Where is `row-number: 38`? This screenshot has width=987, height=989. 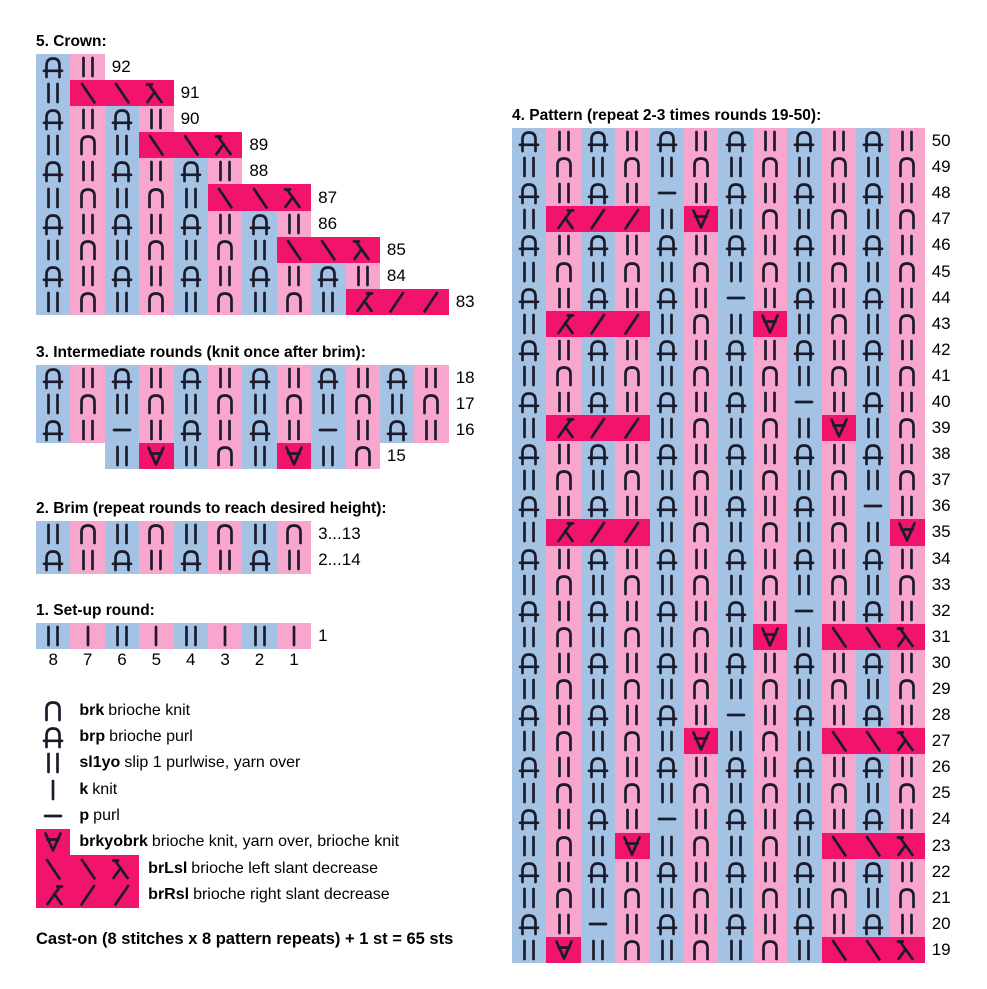
row-number: 38 is located at coordinates (941, 454).